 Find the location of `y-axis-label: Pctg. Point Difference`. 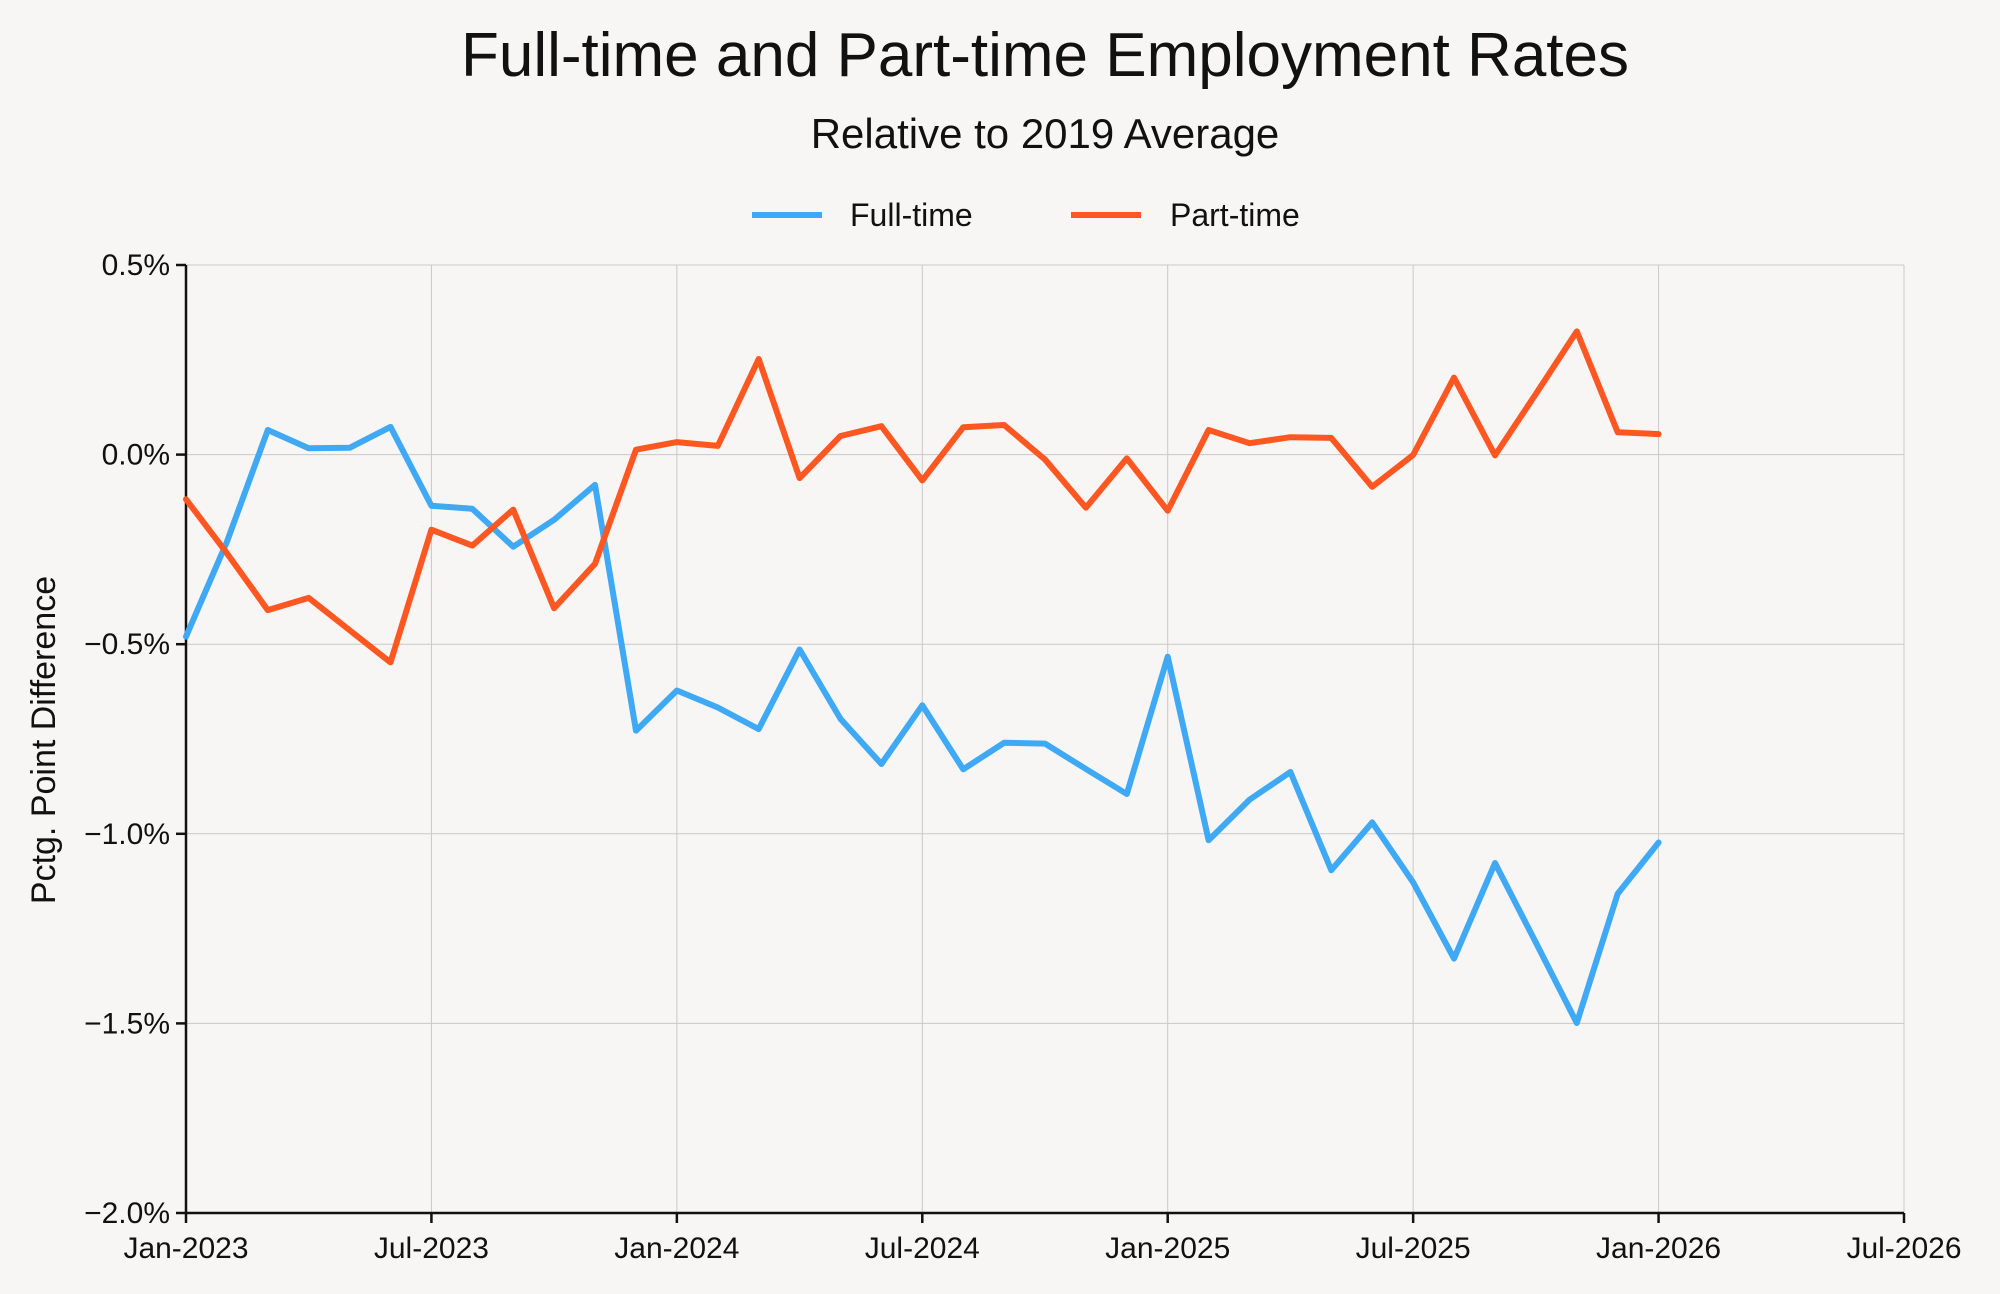

y-axis-label: Pctg. Point Difference is located at coordinates (44, 740).